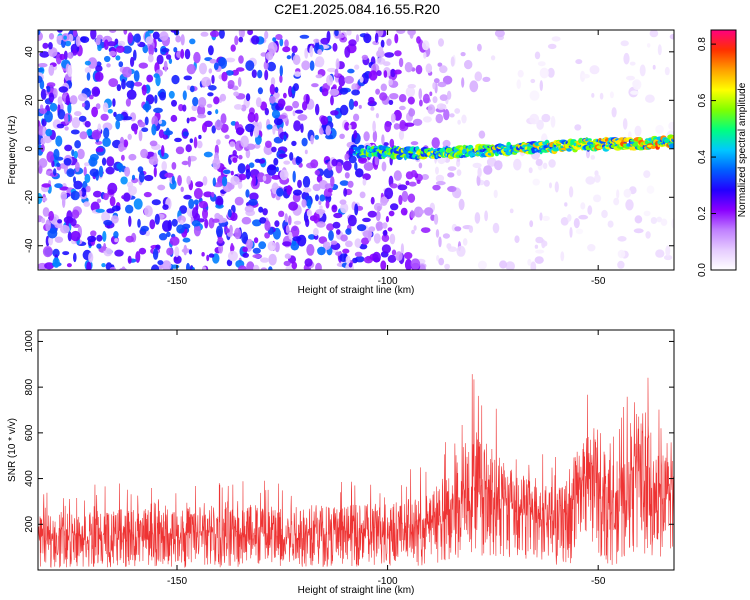 This screenshot has height=600, width=750. I want to click on colorbar-tick-label: 0.2, so click(702, 213).